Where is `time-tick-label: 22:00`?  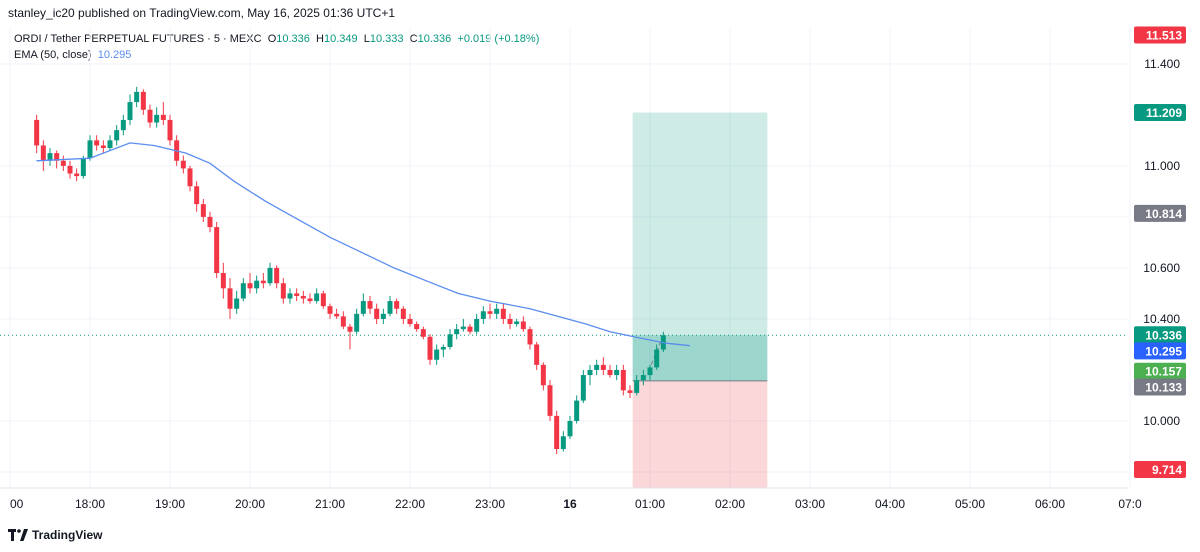
time-tick-label: 22:00 is located at coordinates (410, 504).